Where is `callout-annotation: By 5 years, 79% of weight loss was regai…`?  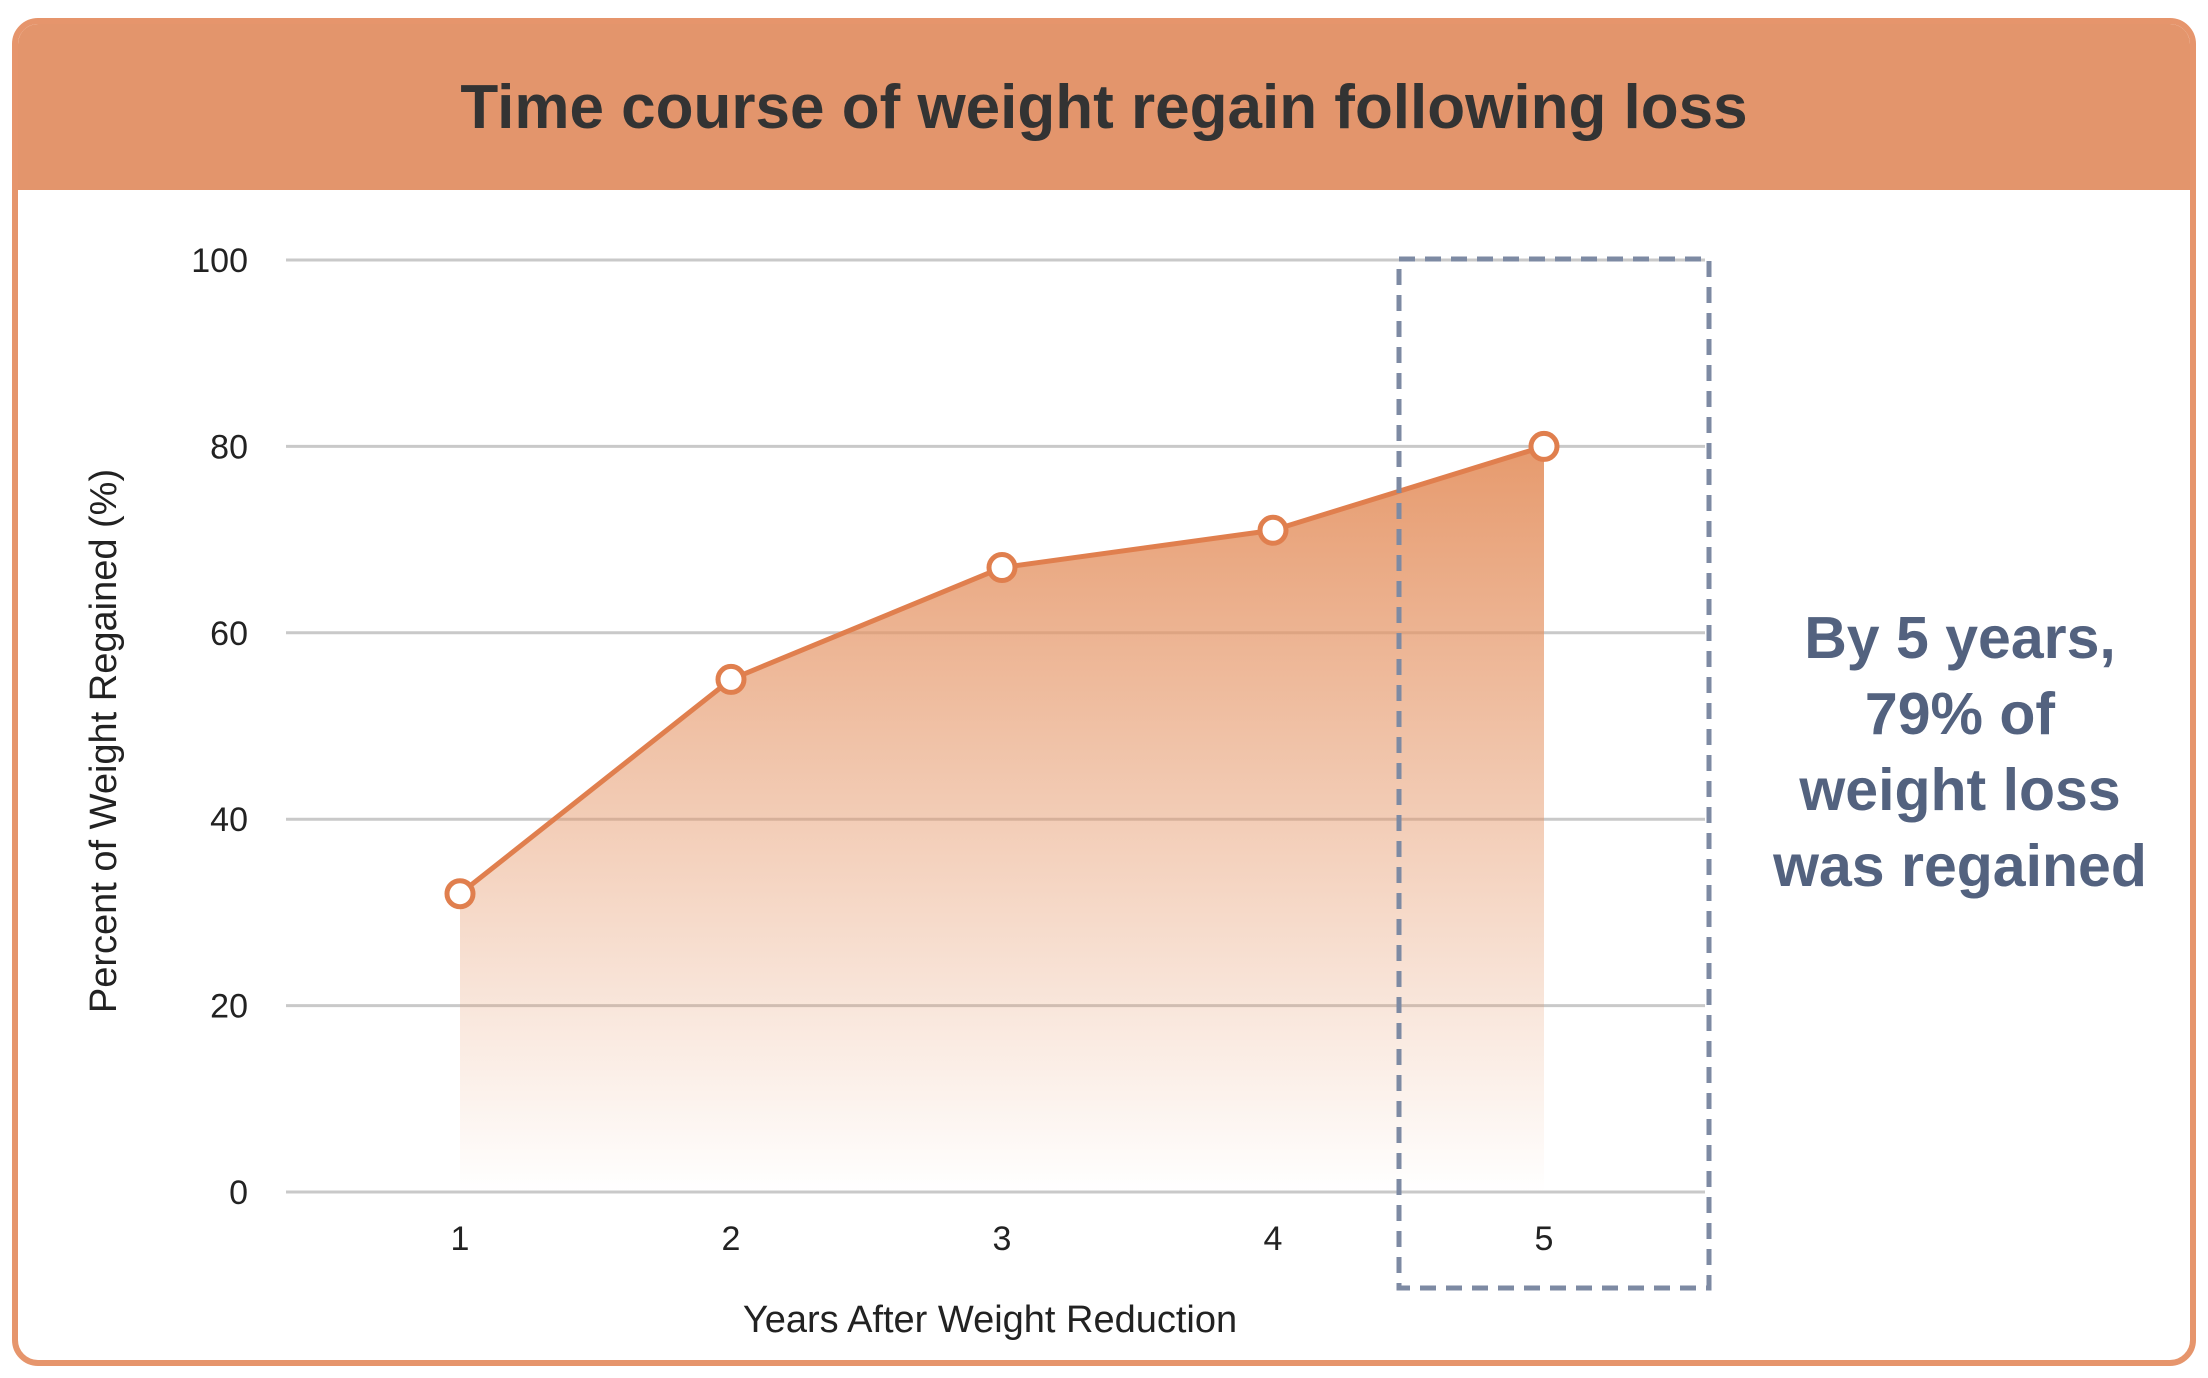 callout-annotation: By 5 years, 79% of weight loss was regai… is located at coordinates (1960, 752).